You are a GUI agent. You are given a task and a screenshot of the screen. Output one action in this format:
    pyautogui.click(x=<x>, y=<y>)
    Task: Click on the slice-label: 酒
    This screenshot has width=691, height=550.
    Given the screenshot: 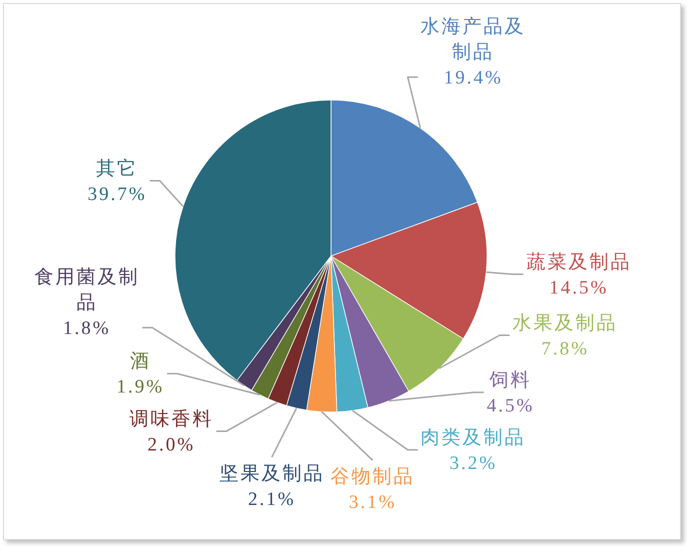 What is the action you would take?
    pyautogui.click(x=140, y=361)
    